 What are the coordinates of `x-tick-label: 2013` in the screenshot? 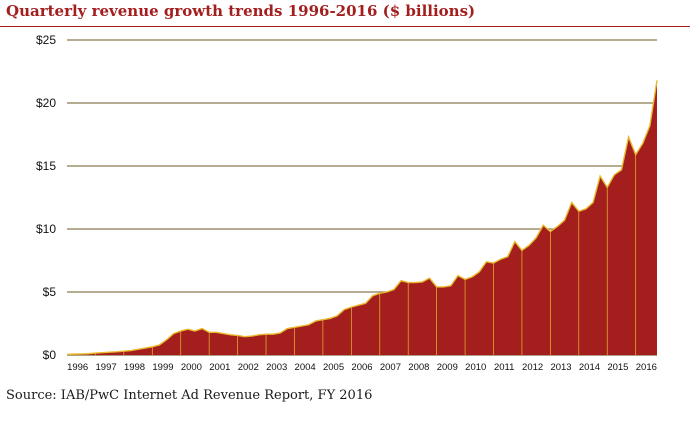 It's located at (560, 367).